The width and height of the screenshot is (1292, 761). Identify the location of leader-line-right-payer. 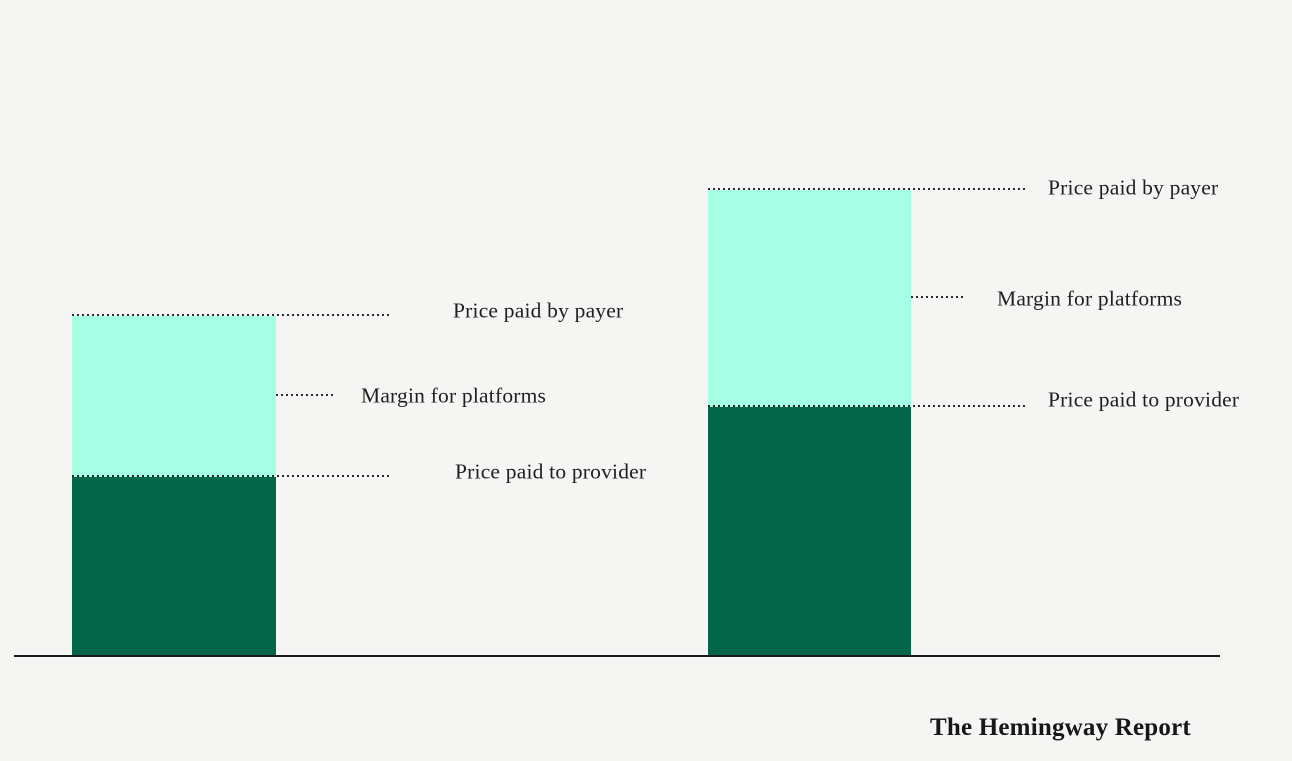
(867, 189).